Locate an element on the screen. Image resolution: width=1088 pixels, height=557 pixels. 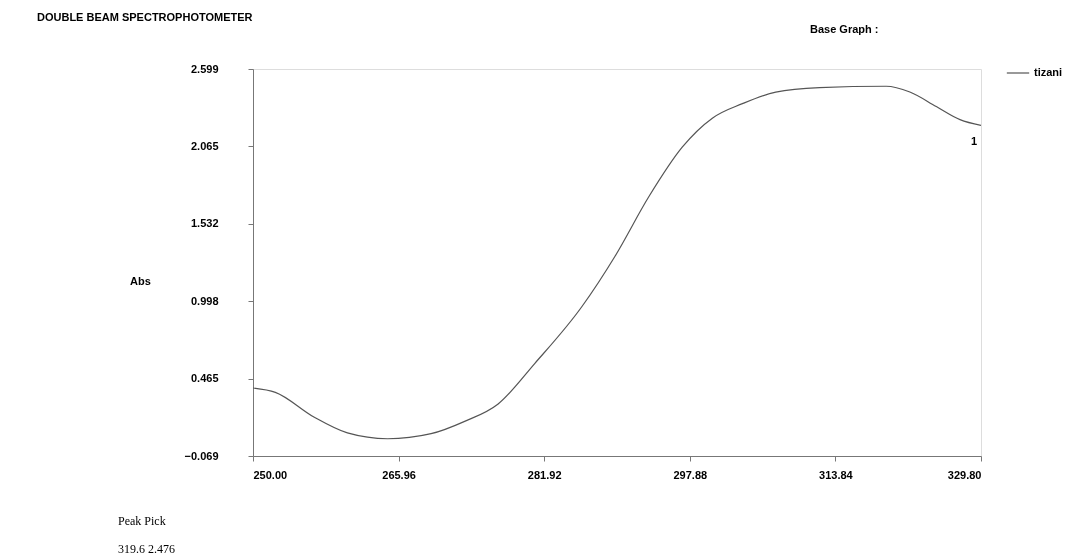
y-tick-label: 2.599 is located at coordinates (204, 68).